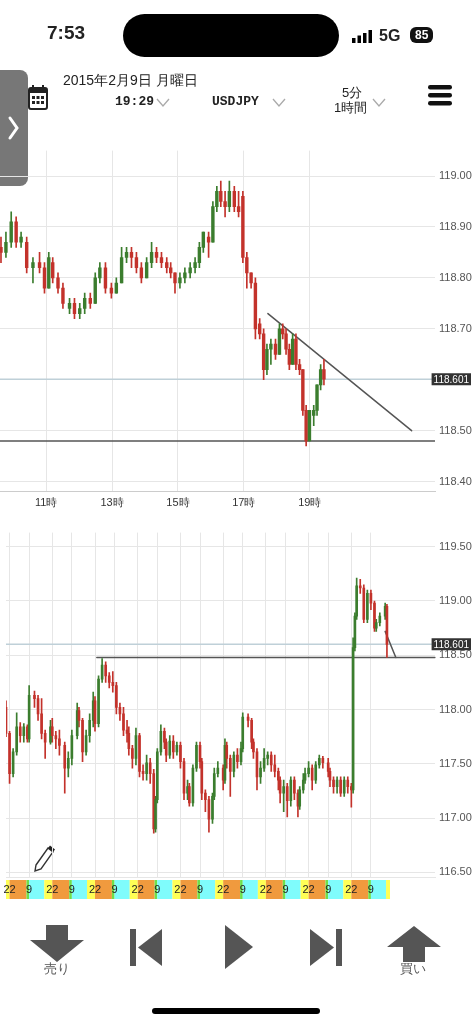  I want to click on text: 5G, so click(390, 36).